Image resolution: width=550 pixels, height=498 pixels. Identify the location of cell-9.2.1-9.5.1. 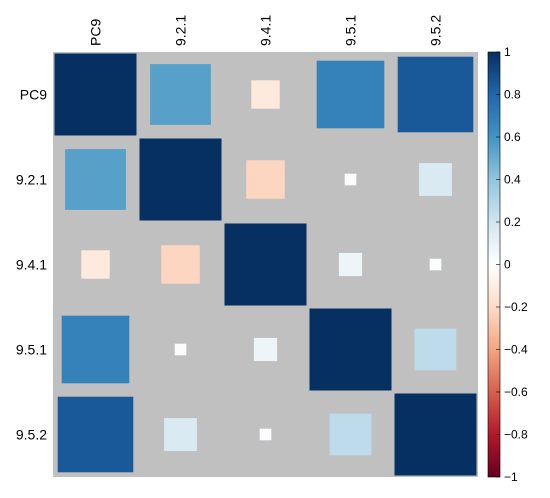
(350, 179).